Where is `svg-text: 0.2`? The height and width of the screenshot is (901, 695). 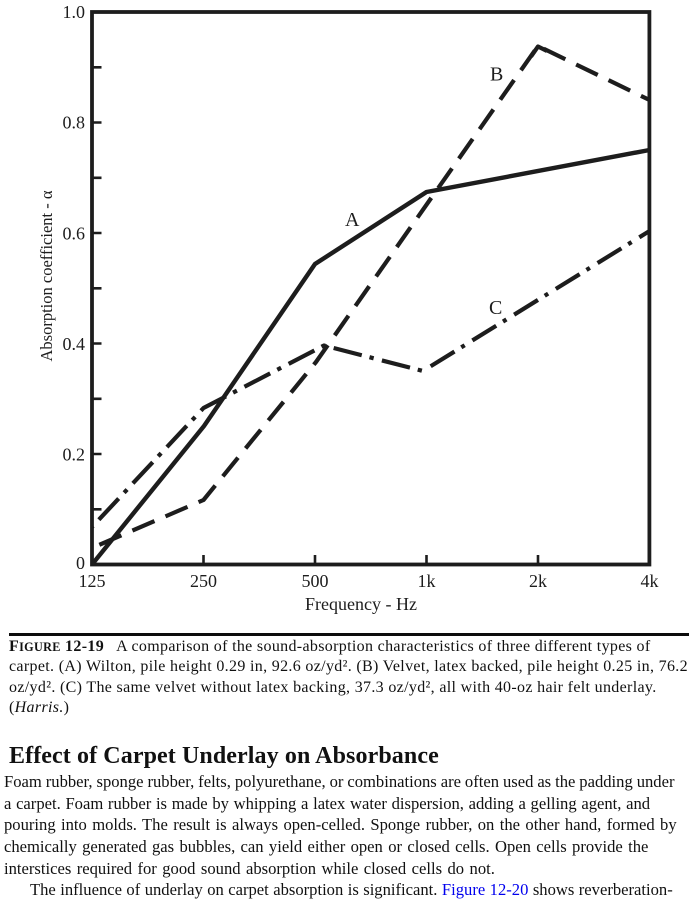
svg-text: 0.2 is located at coordinates (74, 454).